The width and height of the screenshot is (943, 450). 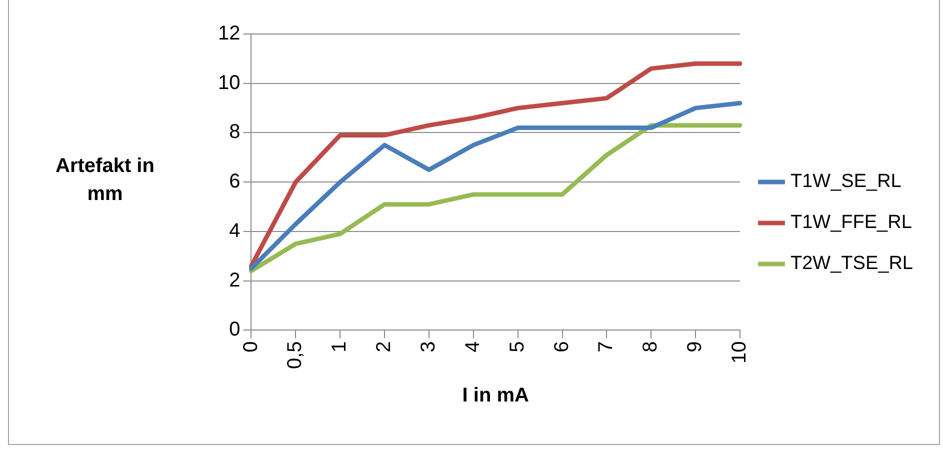 I want to click on y-tick-label: 6, so click(x=234, y=181).